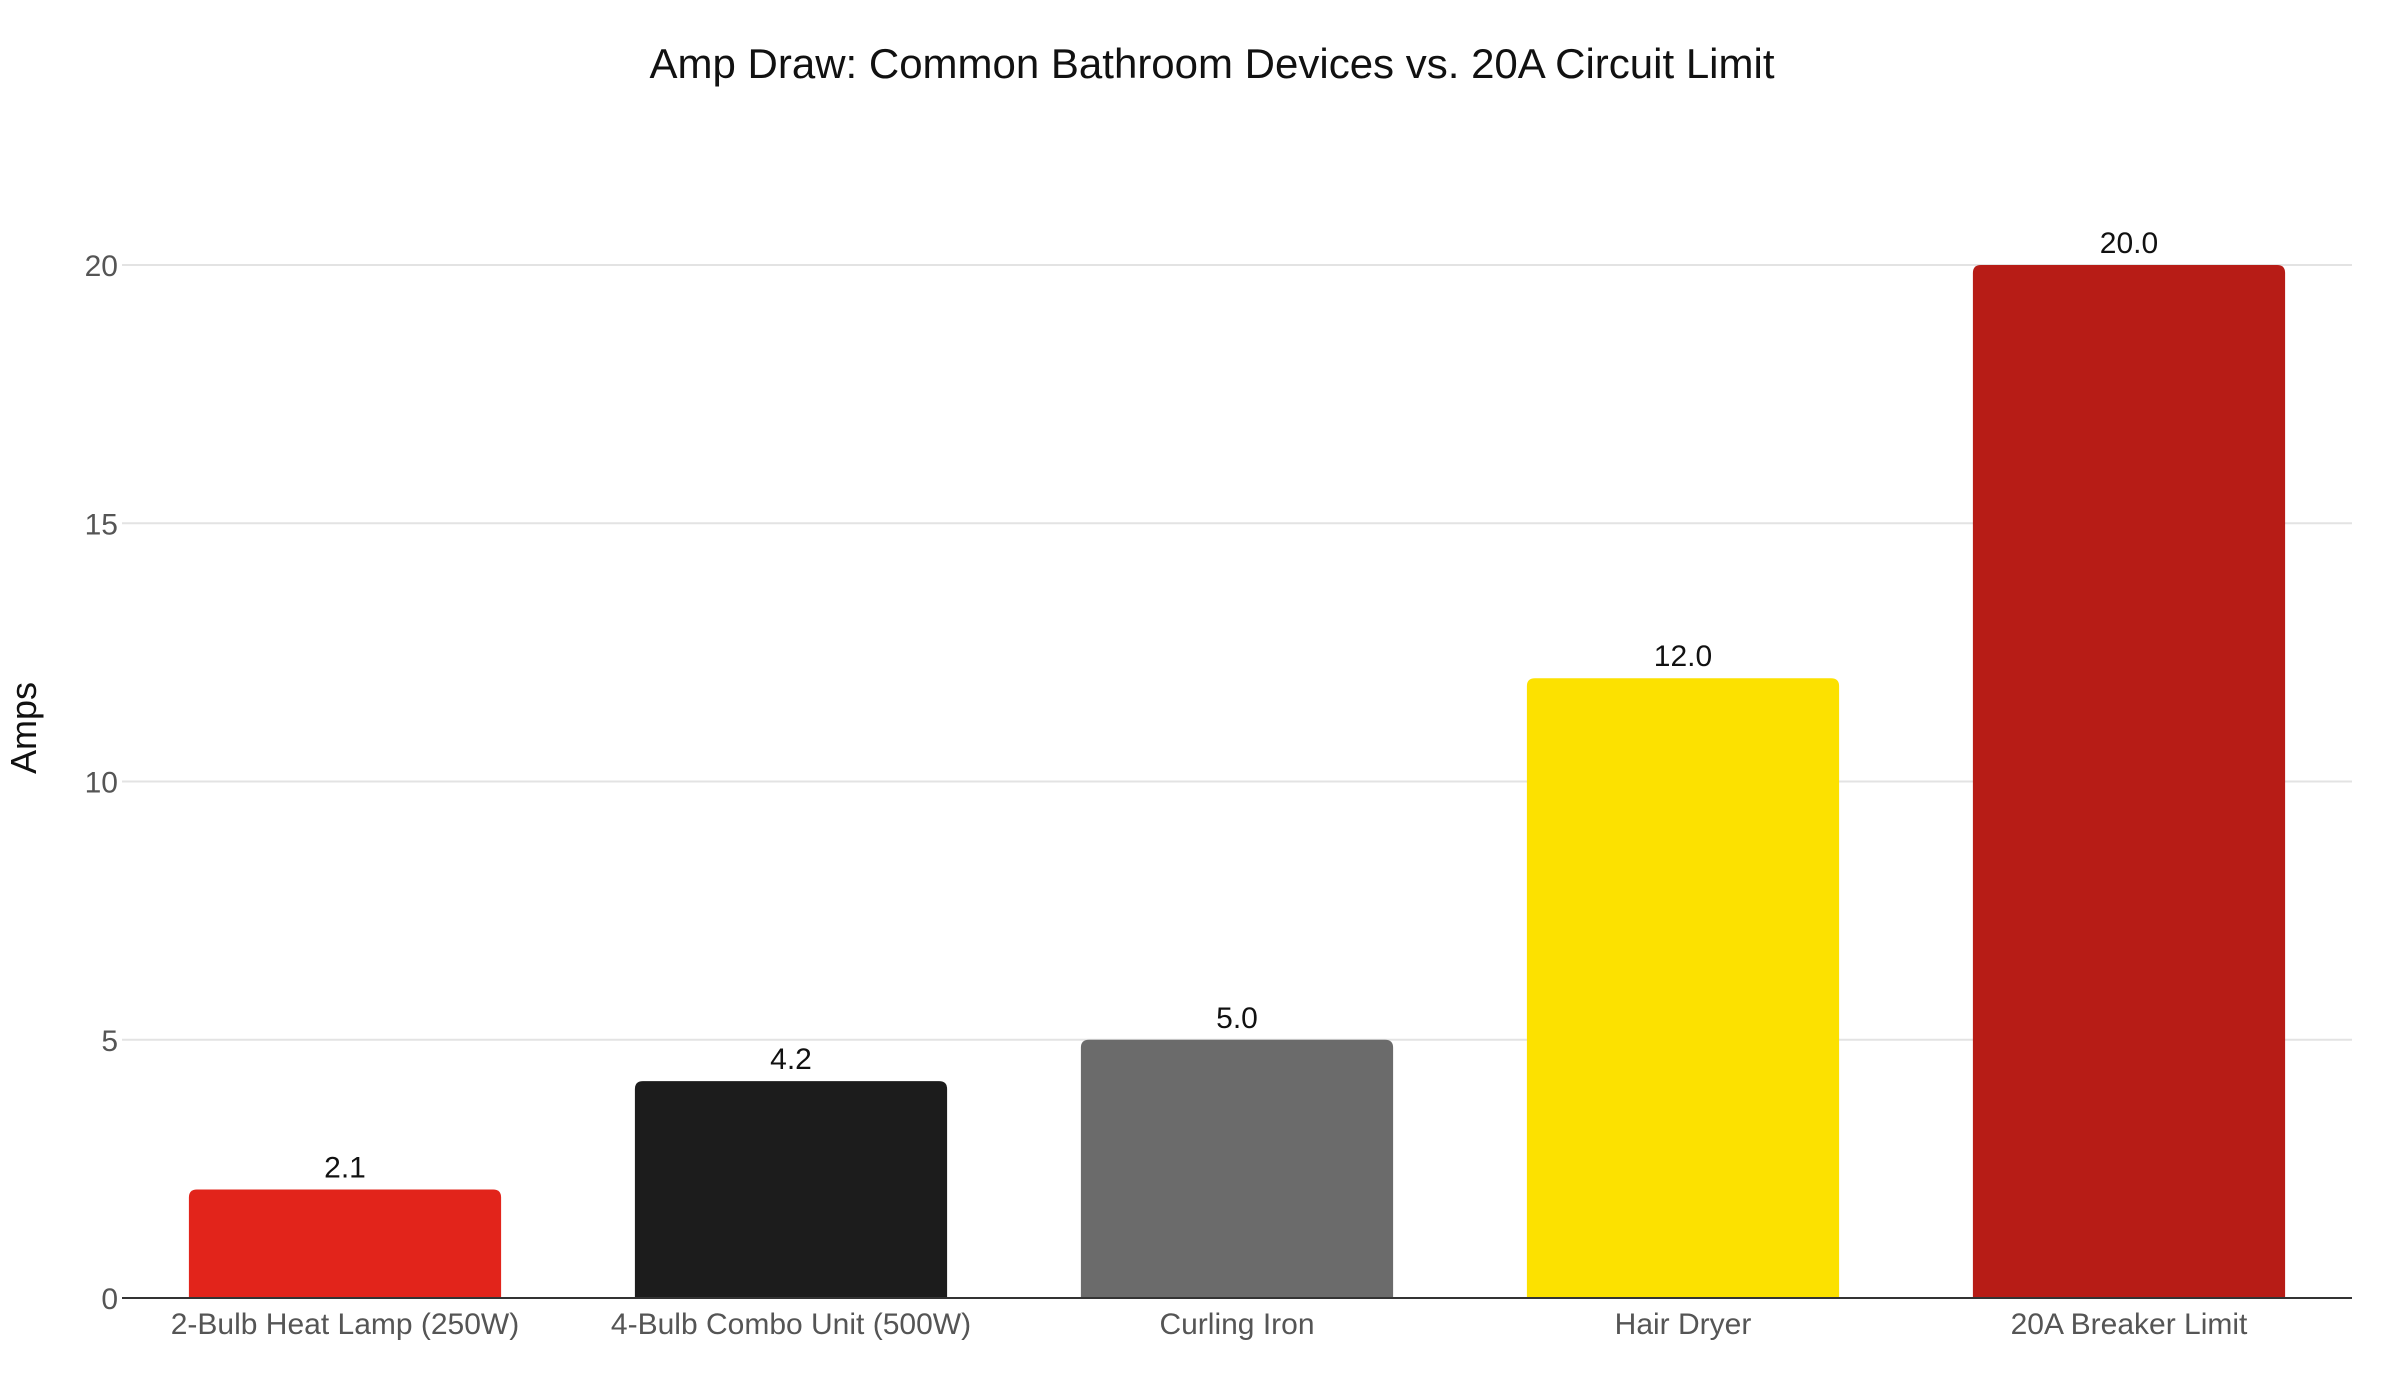 The image size is (2400, 1400). What do you see at coordinates (2129, 1324) in the screenshot?
I see `x-category-label: 20A Breaker Limit` at bounding box center [2129, 1324].